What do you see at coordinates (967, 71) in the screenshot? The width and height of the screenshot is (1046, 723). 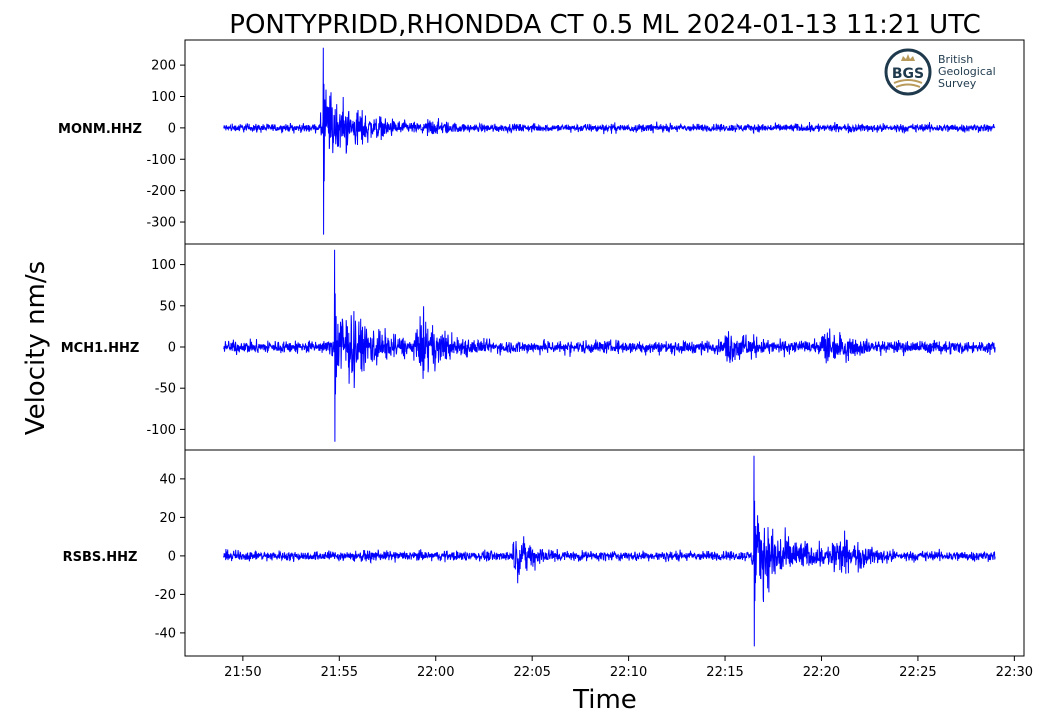 I see `bgs-logo-line-2: Geological` at bounding box center [967, 71].